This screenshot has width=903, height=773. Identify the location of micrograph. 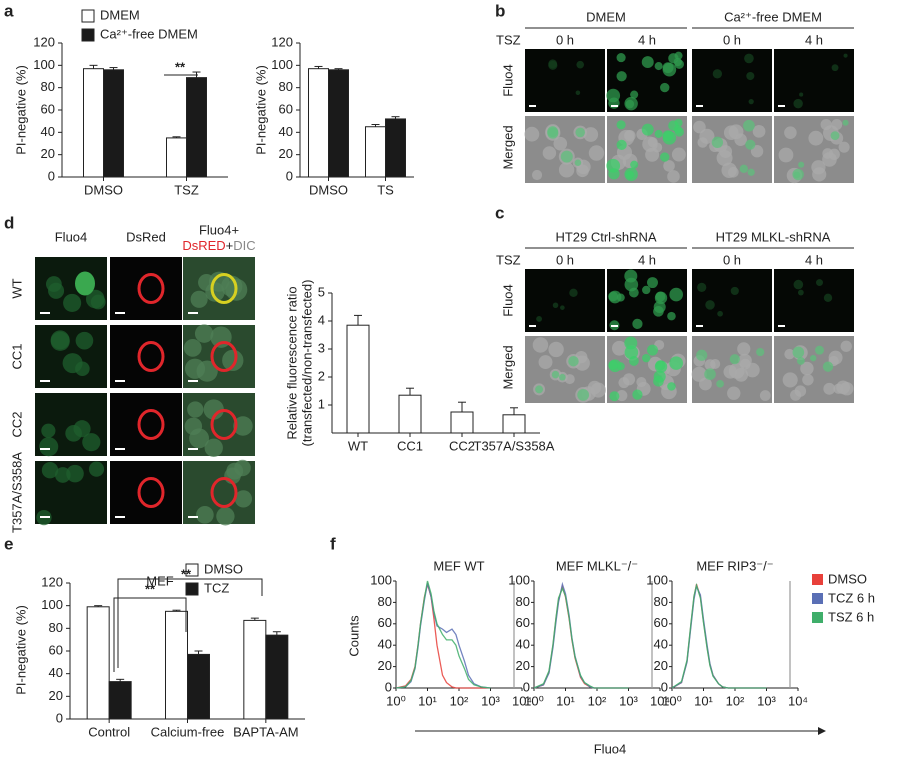
(146, 492).